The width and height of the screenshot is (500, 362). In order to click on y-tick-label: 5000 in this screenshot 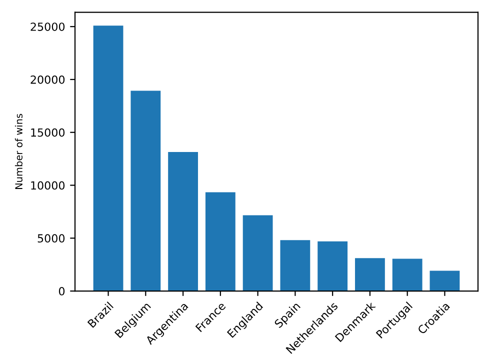, I will do `click(51, 238)`.